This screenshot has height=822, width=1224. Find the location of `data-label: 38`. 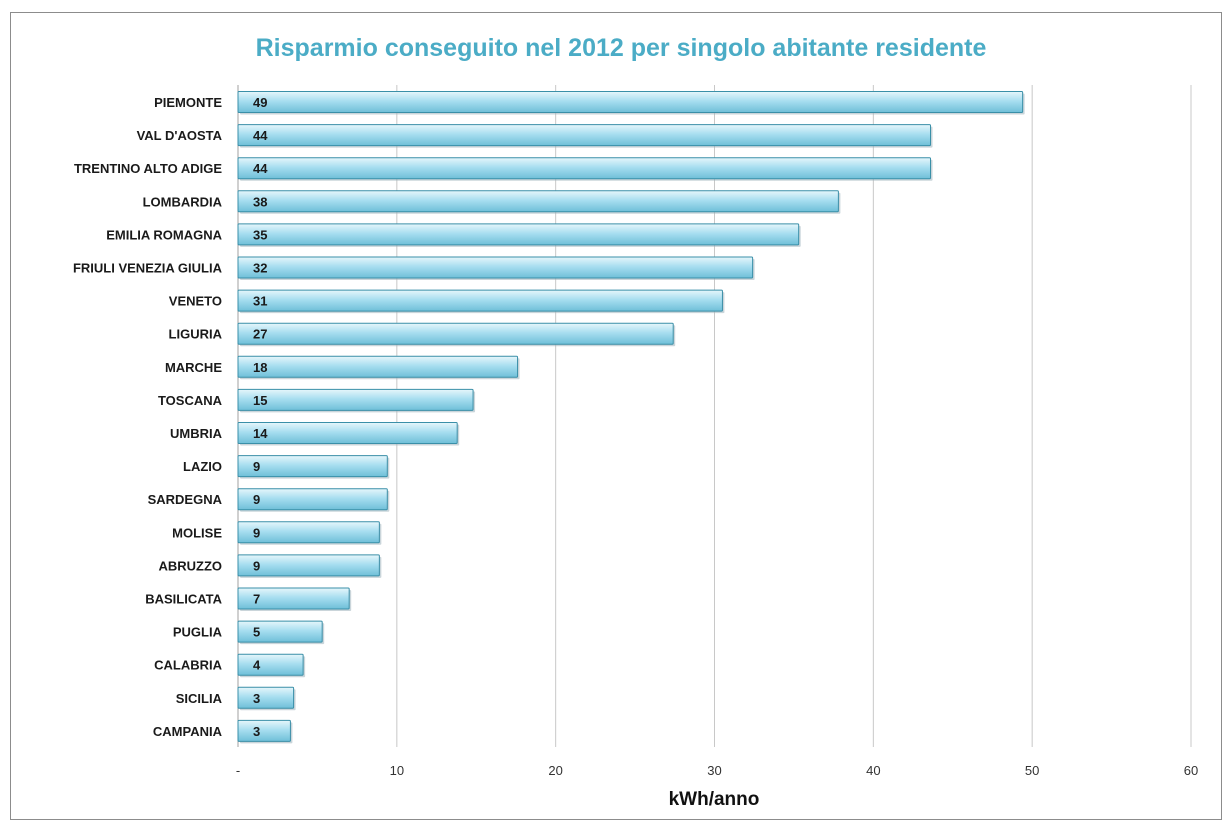

data-label: 38 is located at coordinates (260, 201).